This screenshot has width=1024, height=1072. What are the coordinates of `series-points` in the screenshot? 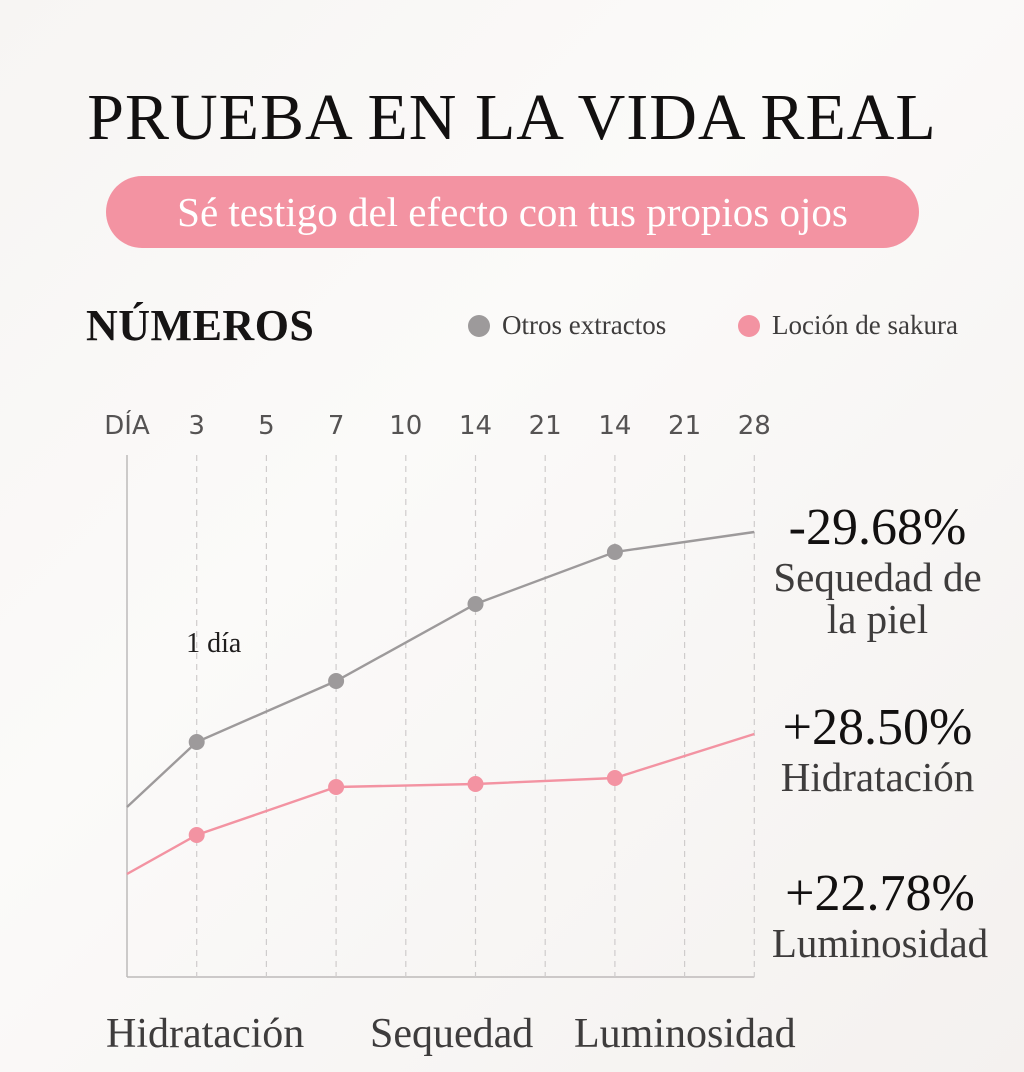 It's located at (405, 693).